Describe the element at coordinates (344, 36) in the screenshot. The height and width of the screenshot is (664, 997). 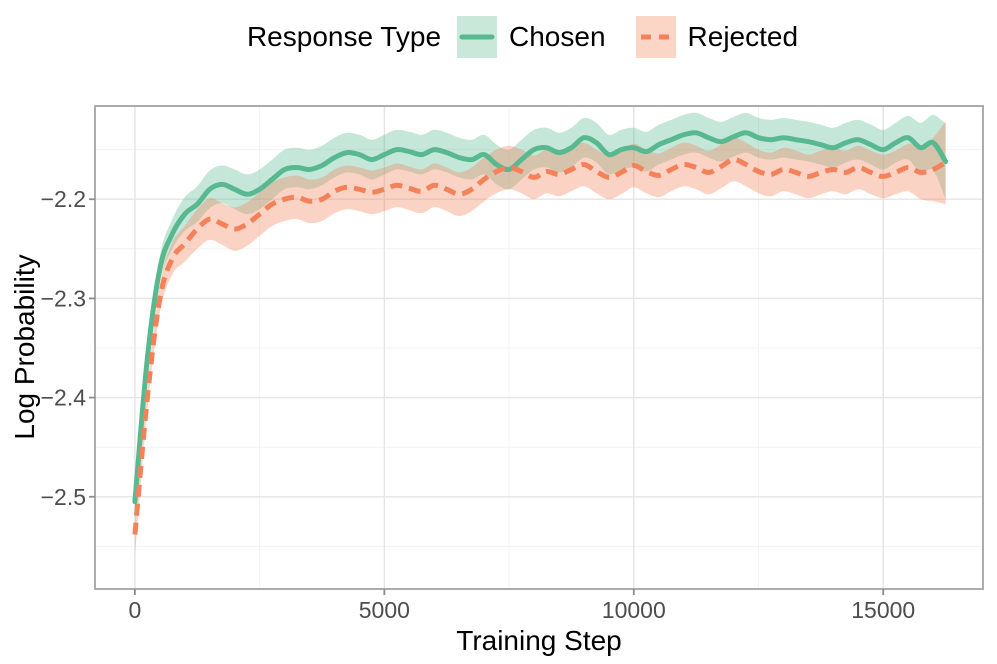
I see `legend-title: Response Type` at that location.